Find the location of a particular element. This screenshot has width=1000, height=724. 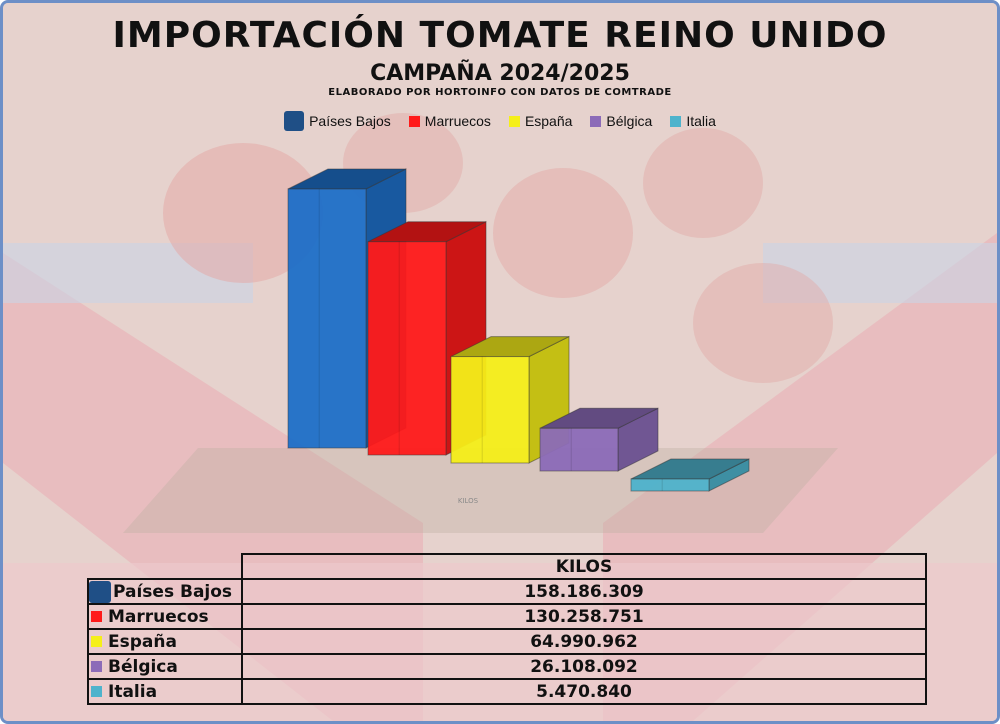

legend-item-belgica: Bélgica is located at coordinates (621, 121).